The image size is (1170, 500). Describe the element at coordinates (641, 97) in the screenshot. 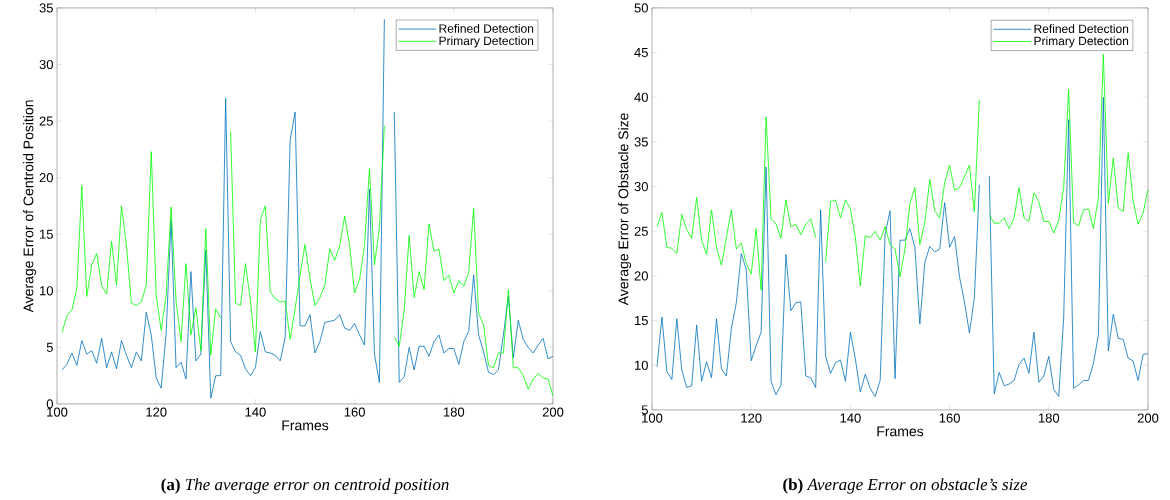

I see `y-tick-label: 40` at that location.